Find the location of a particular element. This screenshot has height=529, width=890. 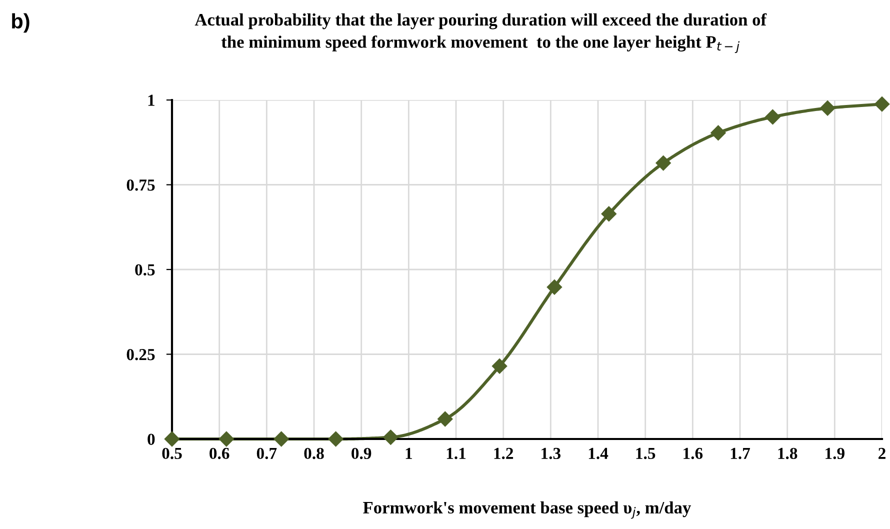

x-tick-label: 1 is located at coordinates (409, 453).